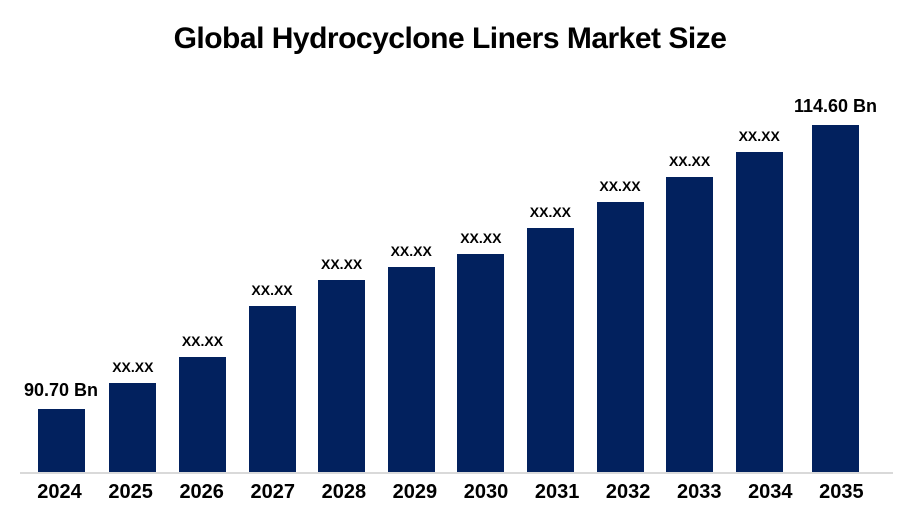 This screenshot has width=900, height=525. I want to click on bar-column-2026: XX.XX, so click(203, 402).